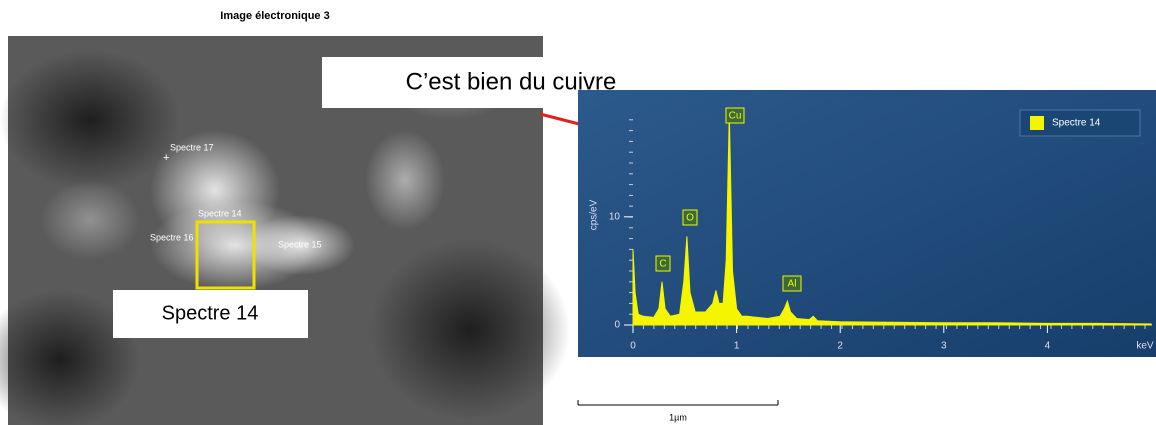  I want to click on box-label: Spectre 14, so click(210, 313).